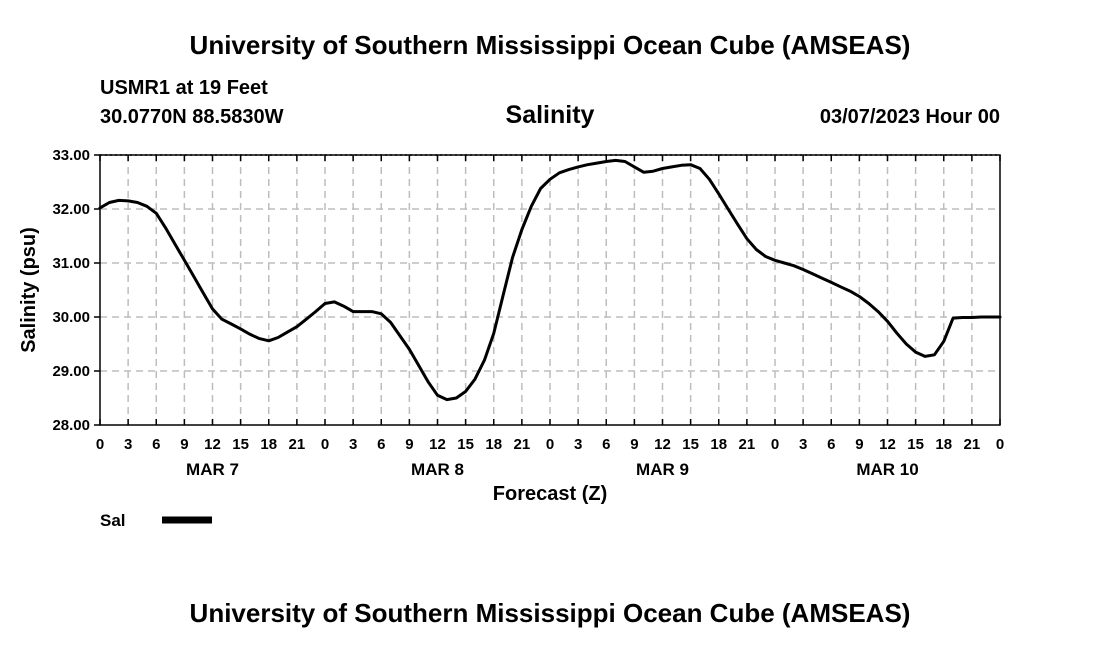 The height and width of the screenshot is (650, 1100). What do you see at coordinates (71, 317) in the screenshot?
I see `y-tick-label: 30.00` at bounding box center [71, 317].